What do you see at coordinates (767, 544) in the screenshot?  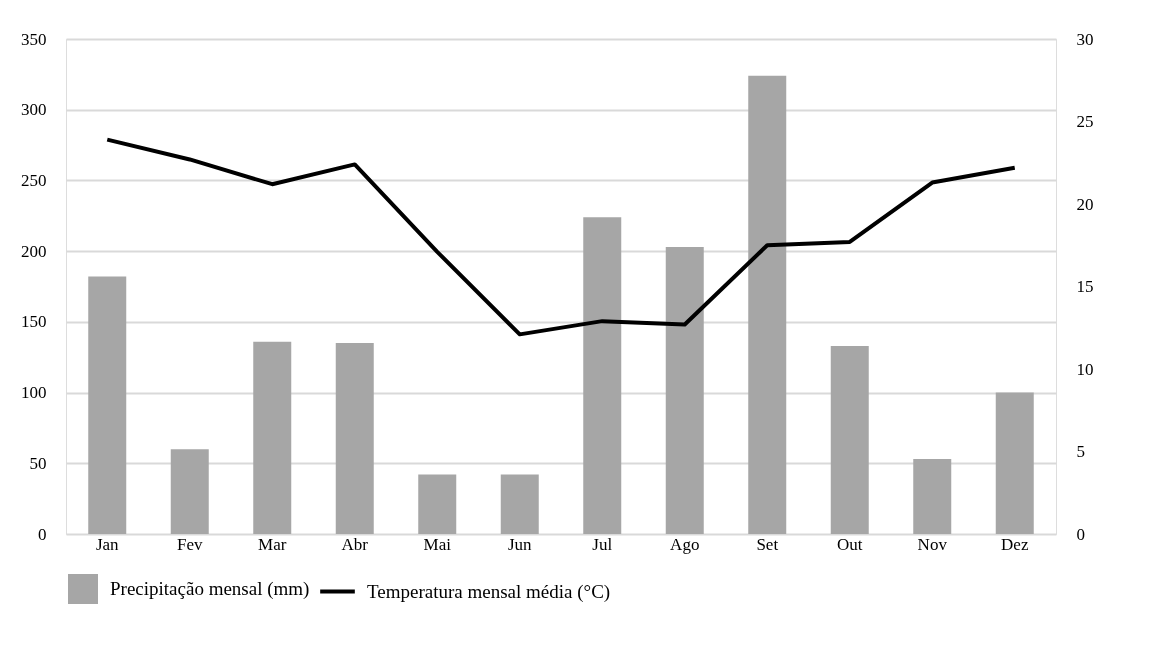 I see `x-tick-label: Set` at bounding box center [767, 544].